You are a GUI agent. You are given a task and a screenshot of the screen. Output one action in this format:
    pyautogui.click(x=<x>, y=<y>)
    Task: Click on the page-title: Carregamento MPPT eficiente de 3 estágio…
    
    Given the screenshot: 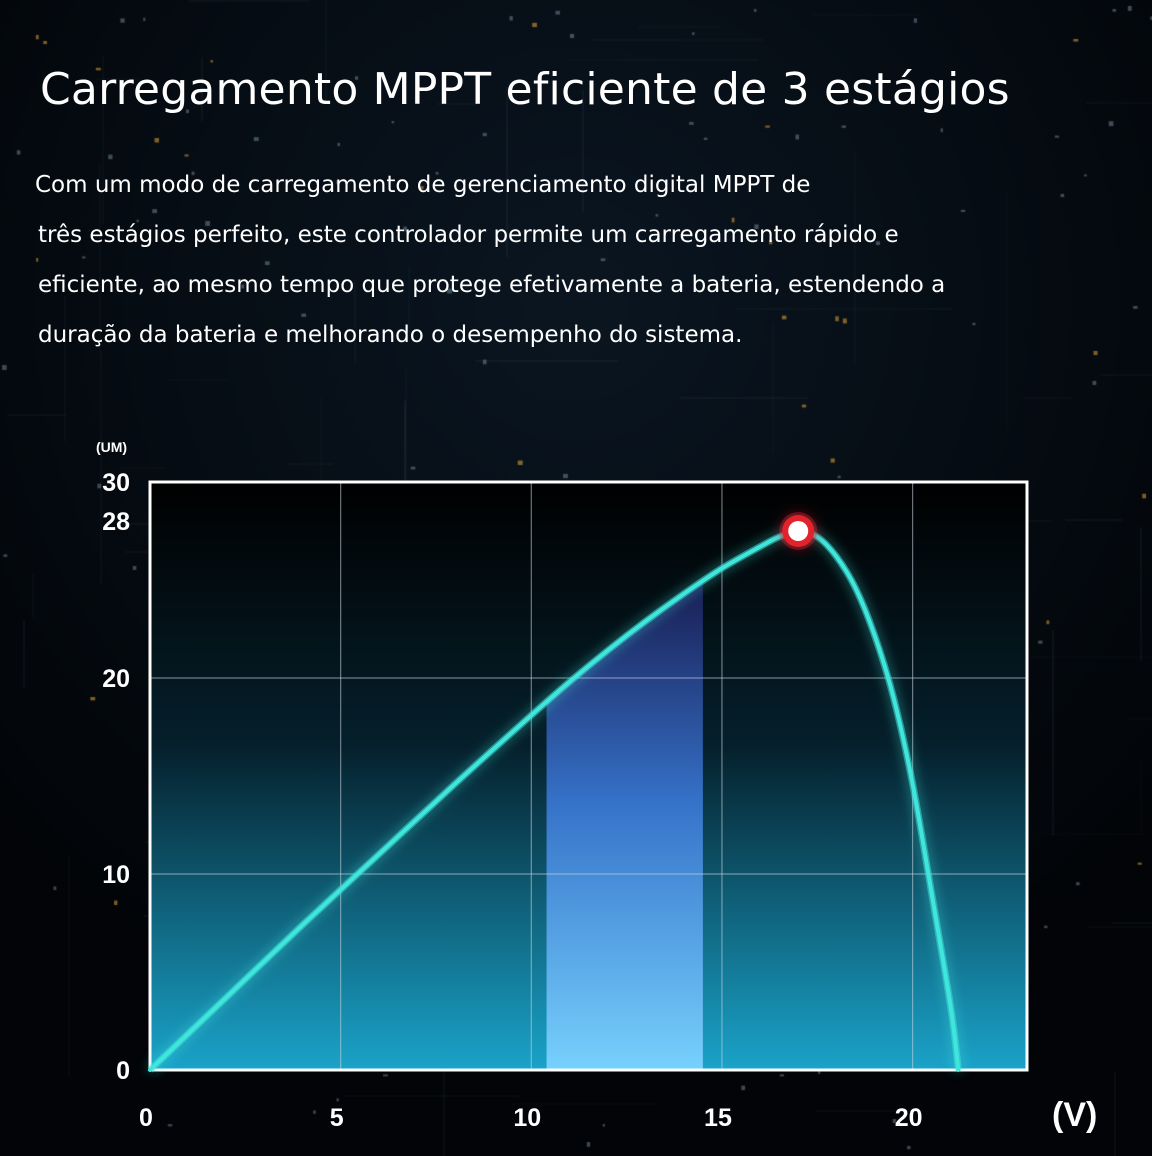 What is the action you would take?
    pyautogui.click(x=525, y=89)
    